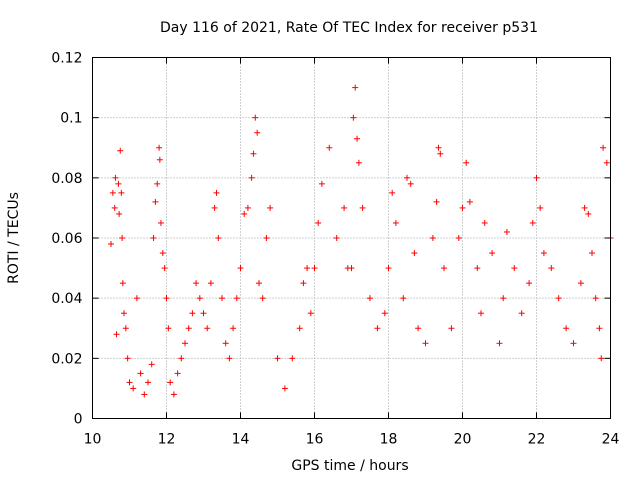 This screenshot has width=640, height=480. I want to click on y-tick-label: 0.12, so click(66, 59).